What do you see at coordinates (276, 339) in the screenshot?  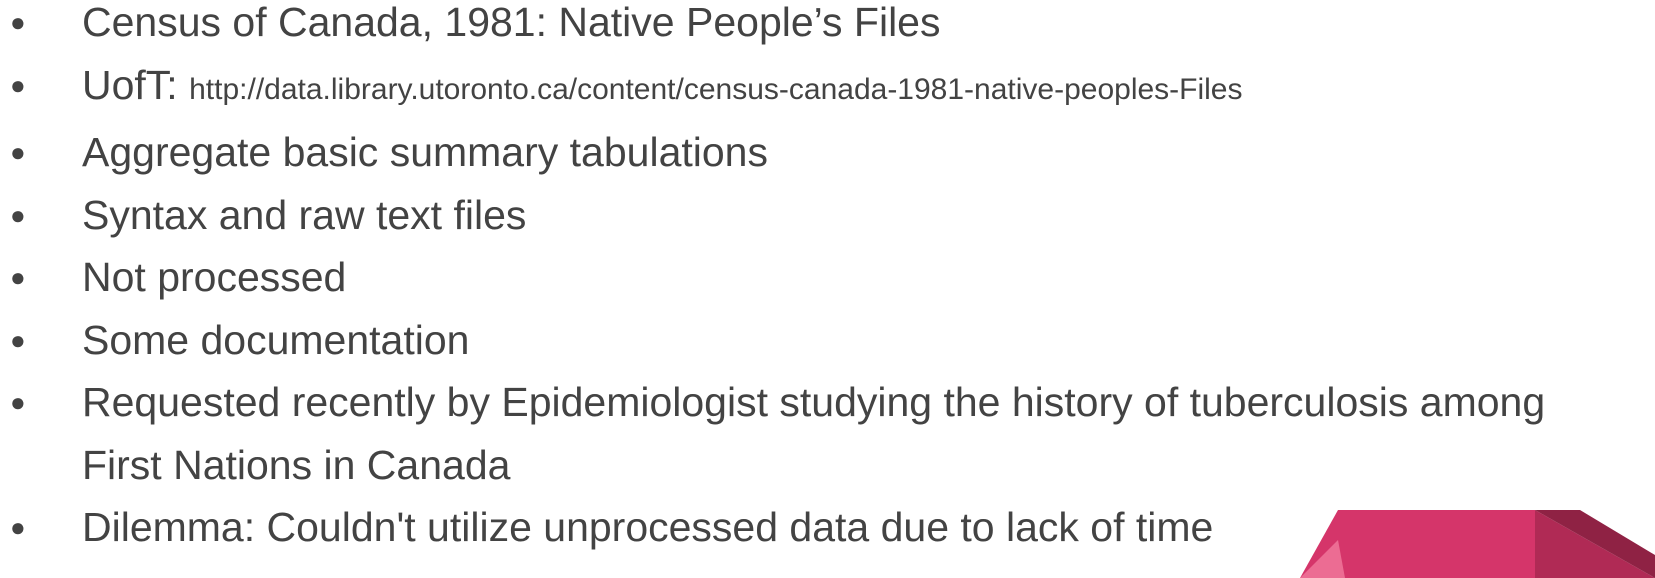 I see `bullet-text: Some documentation` at bounding box center [276, 339].